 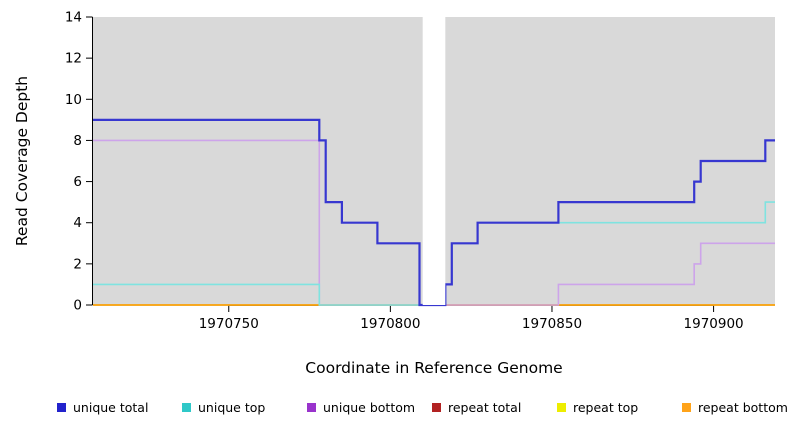 What do you see at coordinates (369, 407) in the screenshot?
I see `legend-label: unique bottom` at bounding box center [369, 407].